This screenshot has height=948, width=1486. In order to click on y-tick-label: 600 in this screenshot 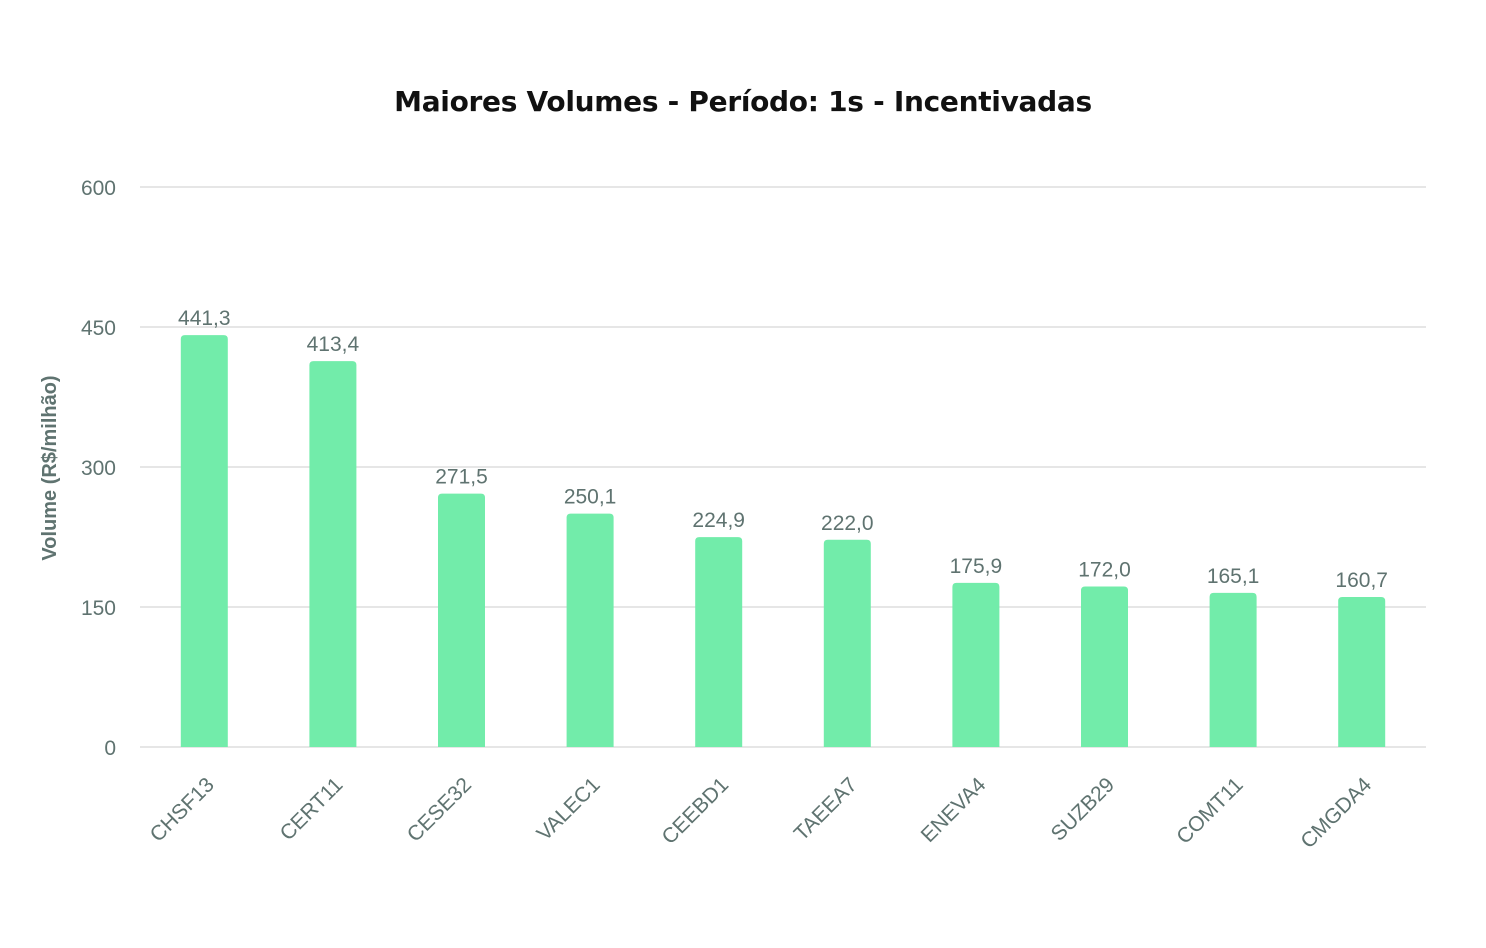, I will do `click(98, 188)`.